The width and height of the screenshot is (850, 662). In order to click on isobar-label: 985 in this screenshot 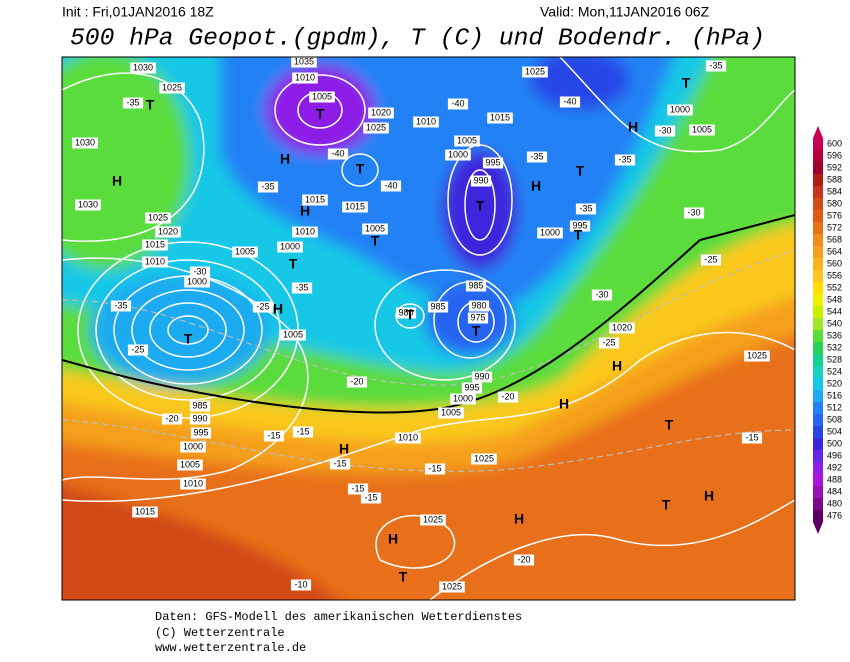, I will do `click(475, 285)`.